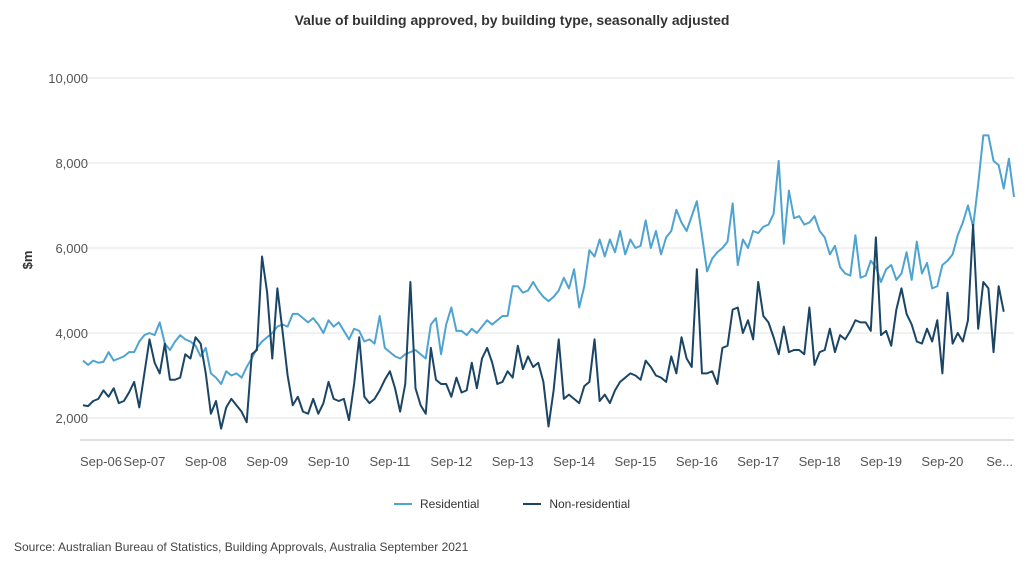 This screenshot has height=569, width=1024. I want to click on x-tick-label: Sep-16, so click(697, 461).